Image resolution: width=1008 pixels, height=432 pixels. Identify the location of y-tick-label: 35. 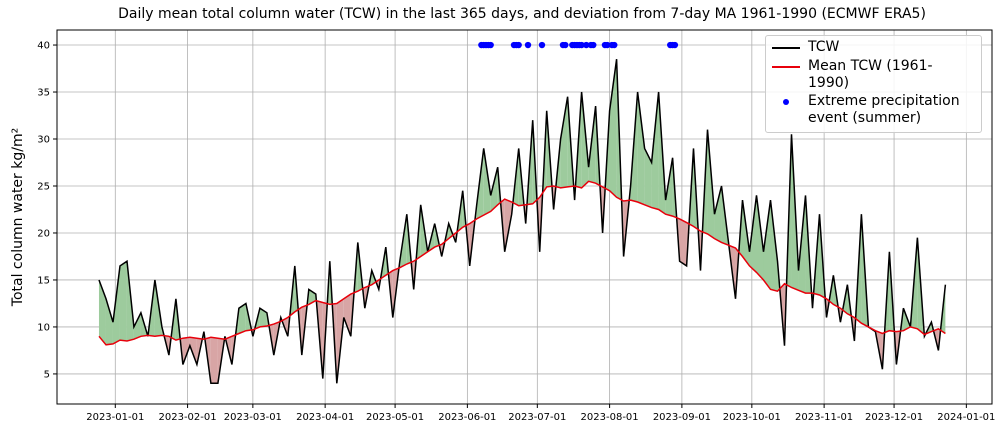
(43, 93).